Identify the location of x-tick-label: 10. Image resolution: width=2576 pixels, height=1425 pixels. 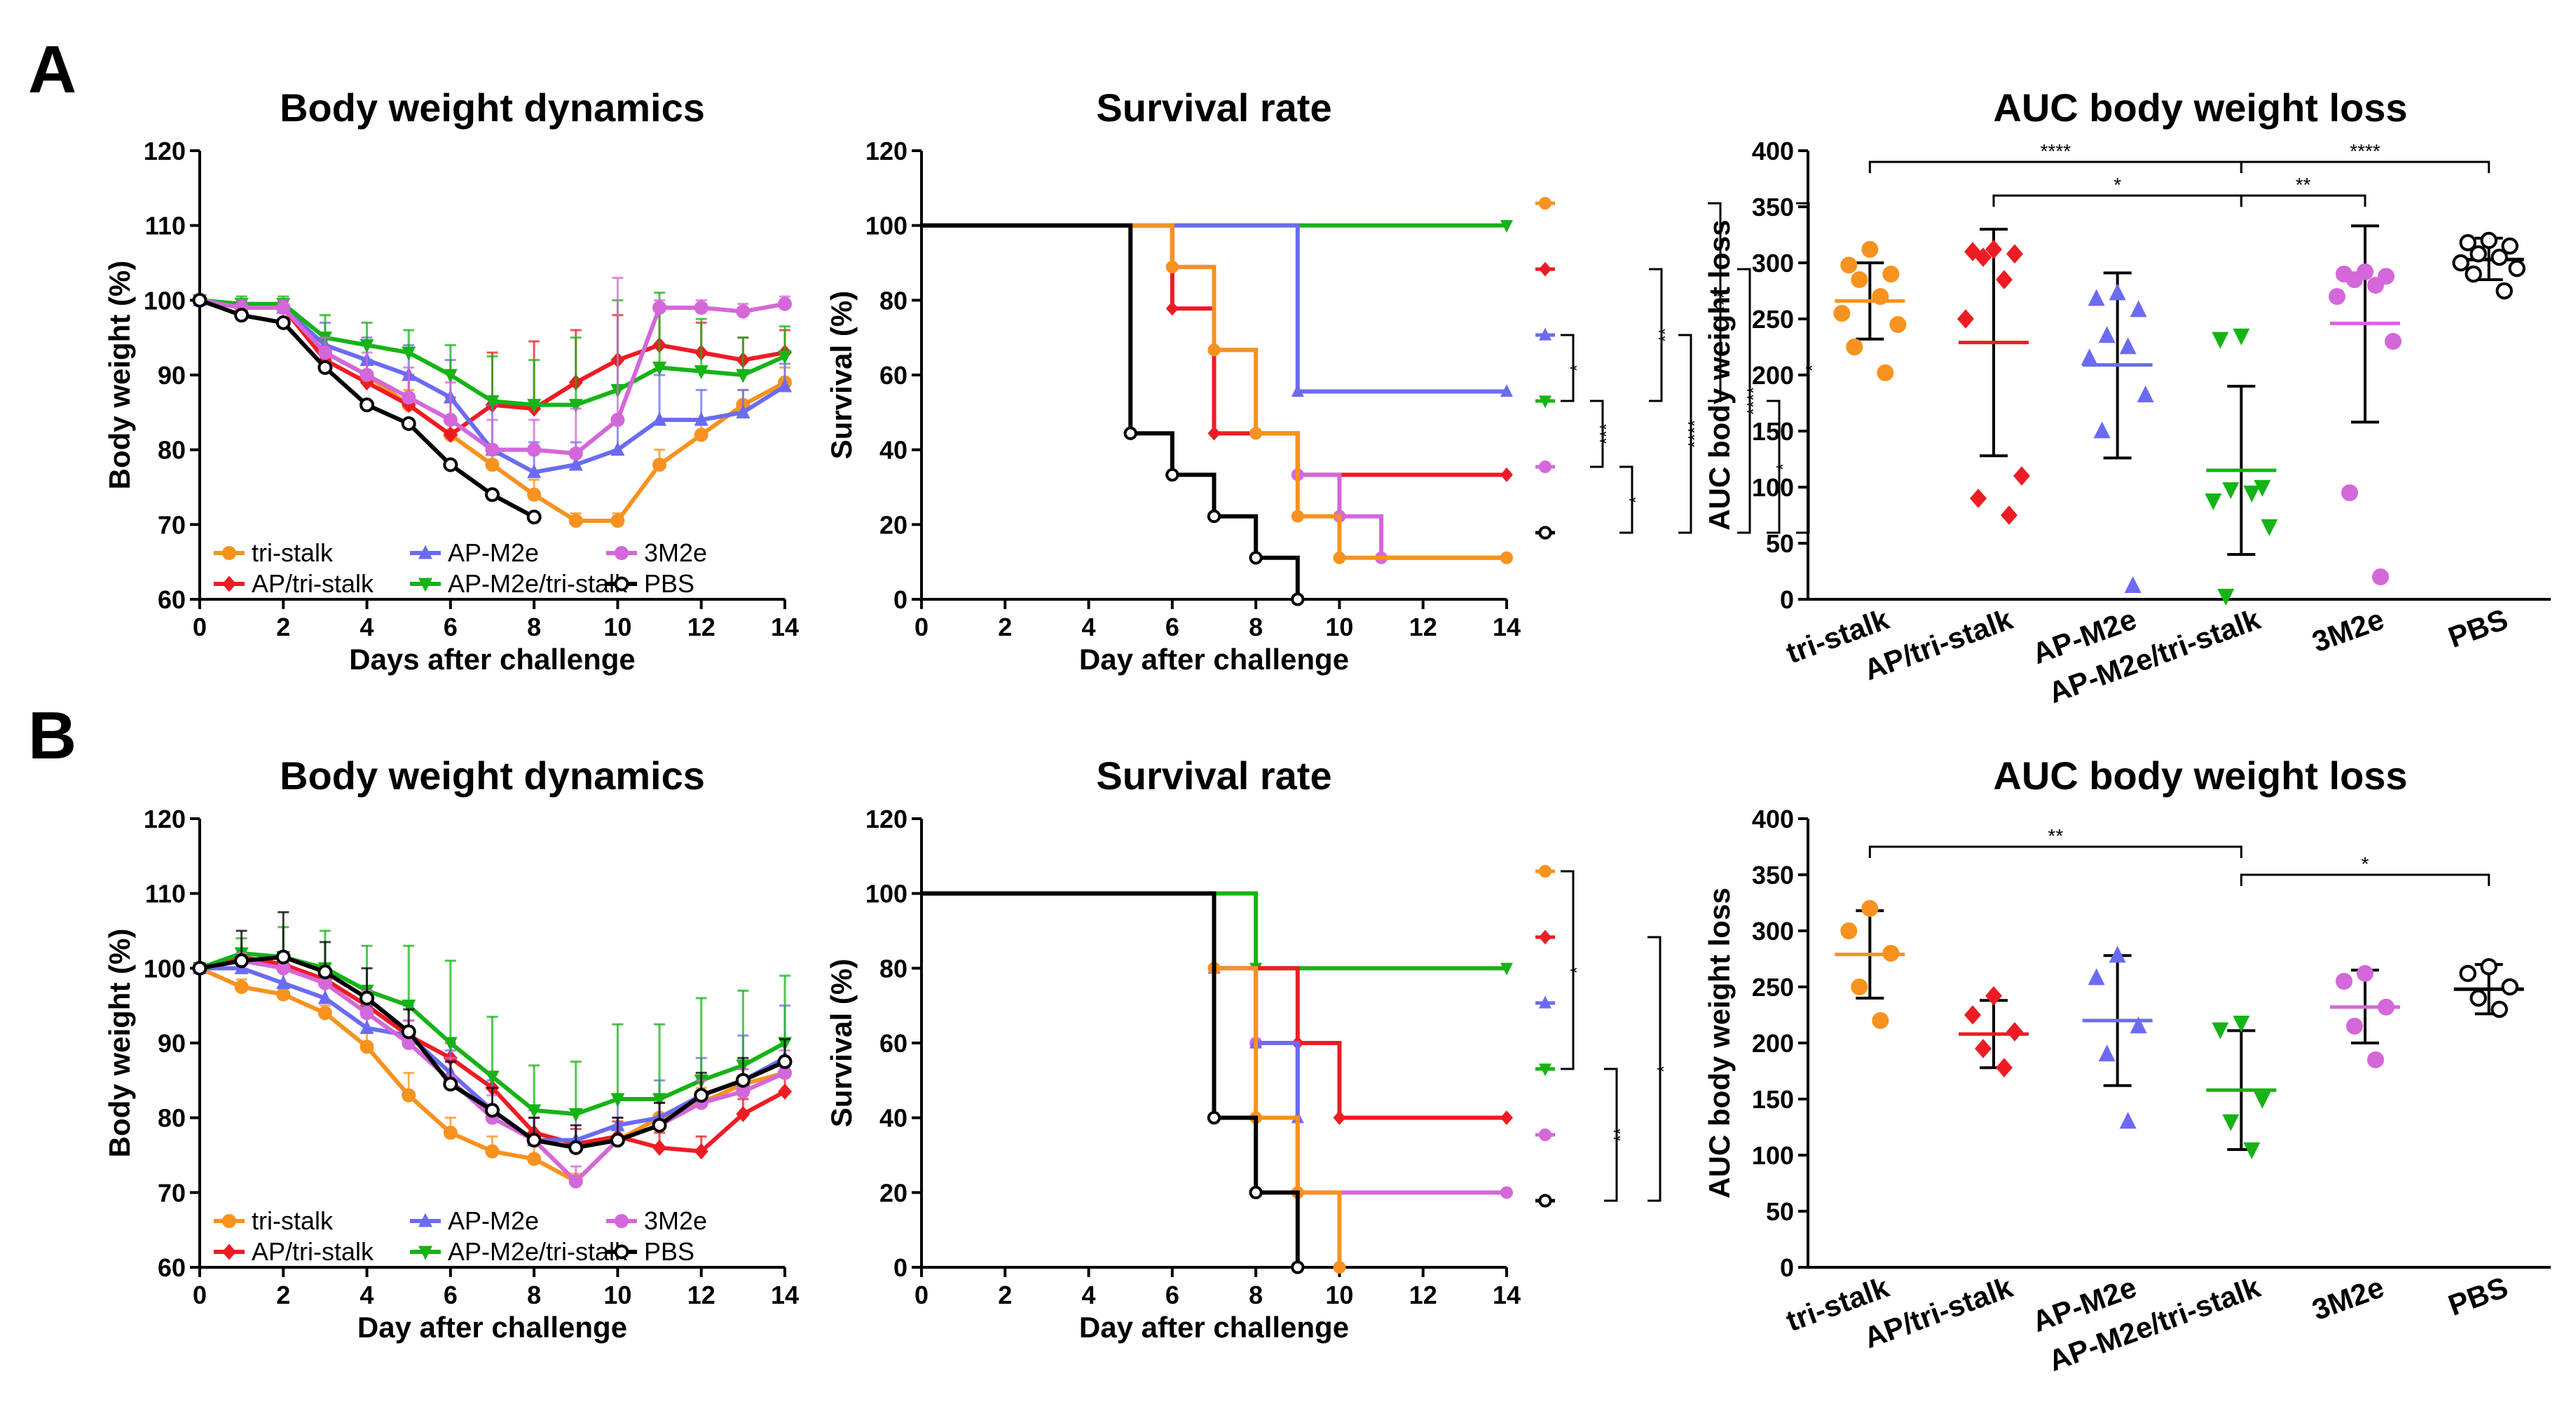
(617, 627).